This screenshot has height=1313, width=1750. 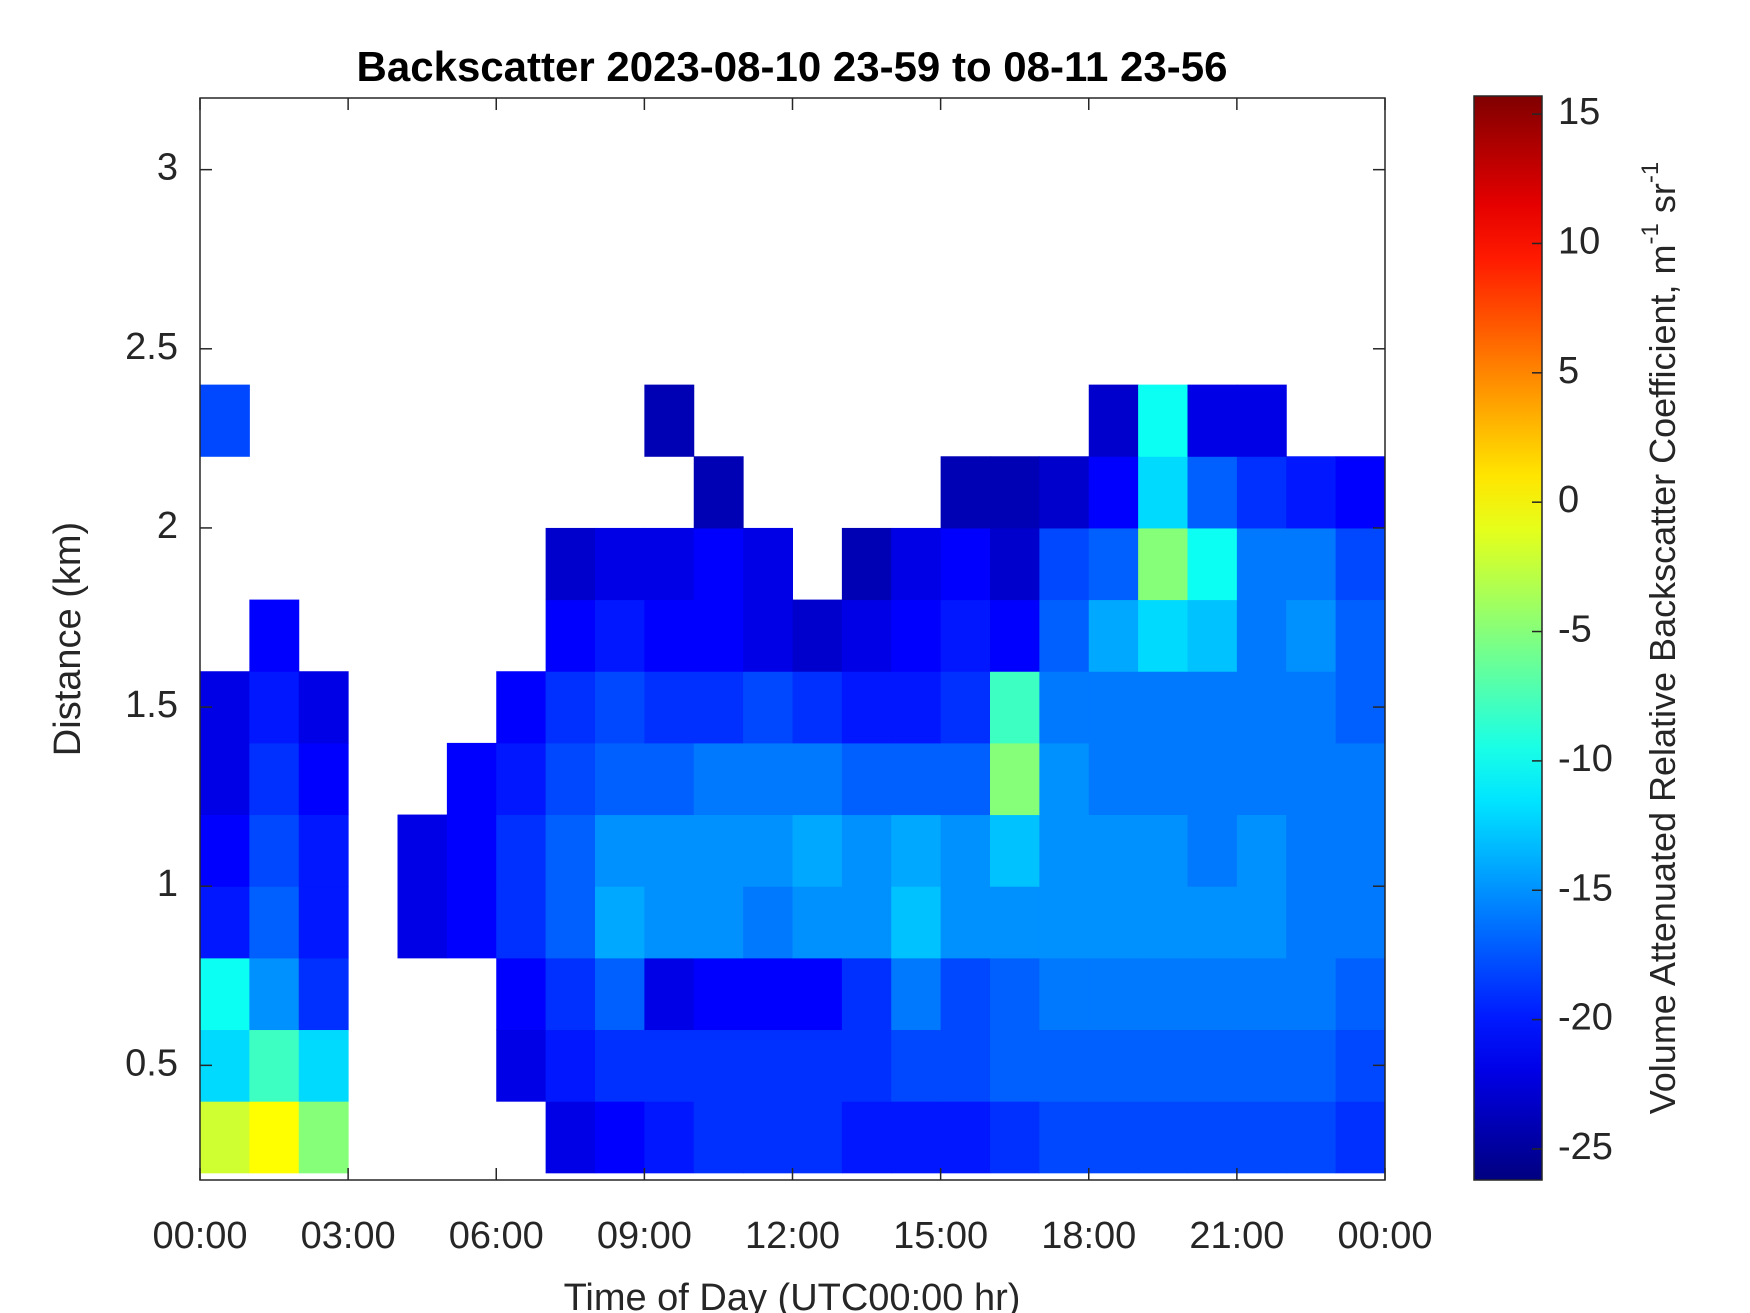 I want to click on colorbar-tick-label: 10, so click(x=1579, y=241).